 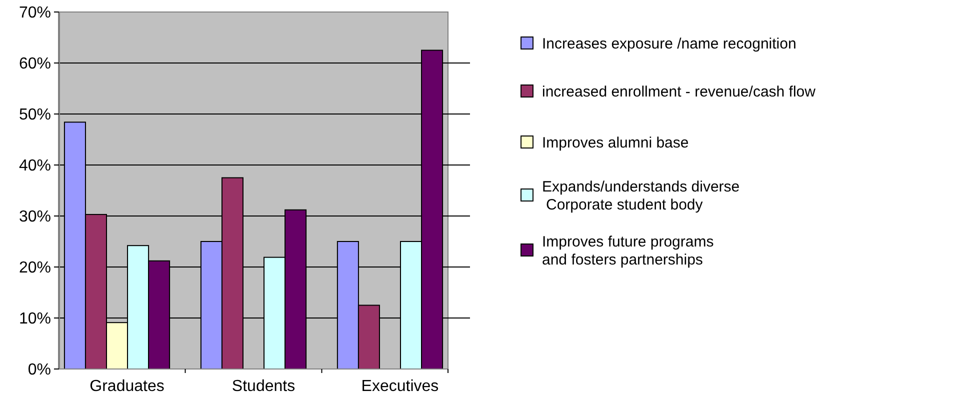 I want to click on x-tick-label: Students, so click(x=264, y=386).